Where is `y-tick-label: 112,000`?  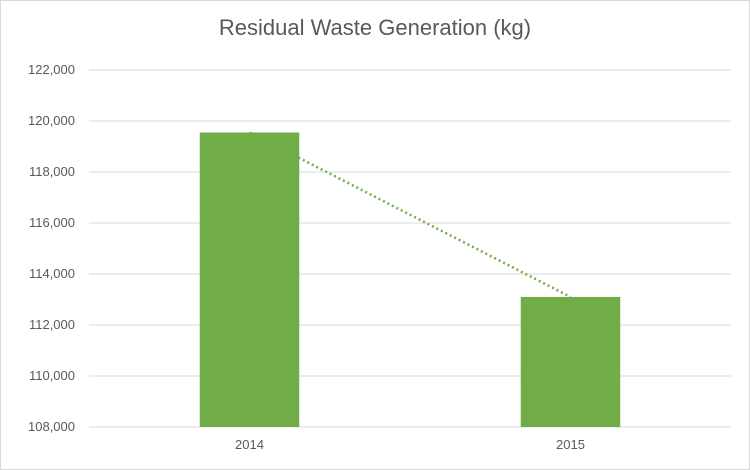
y-tick-label: 112,000 is located at coordinates (52, 324).